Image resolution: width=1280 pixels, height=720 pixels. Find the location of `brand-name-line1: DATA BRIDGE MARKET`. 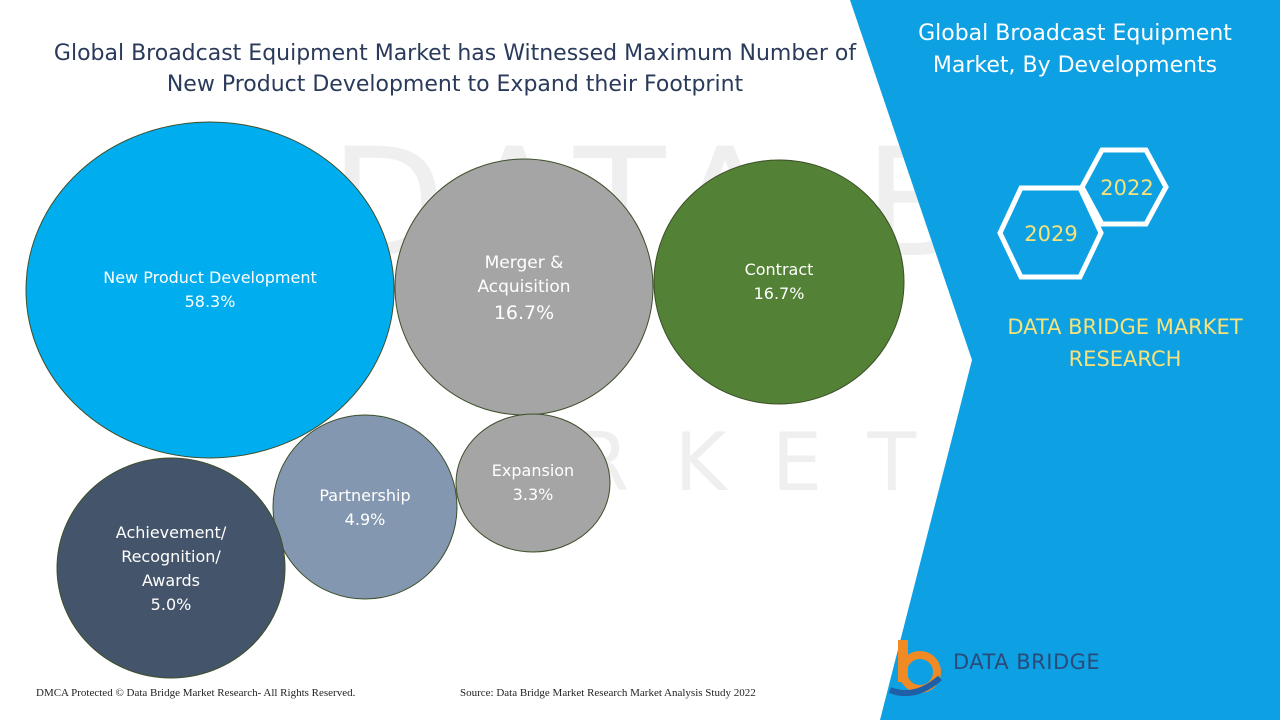

brand-name-line1: DATA BRIDGE MARKET is located at coordinates (1125, 327).